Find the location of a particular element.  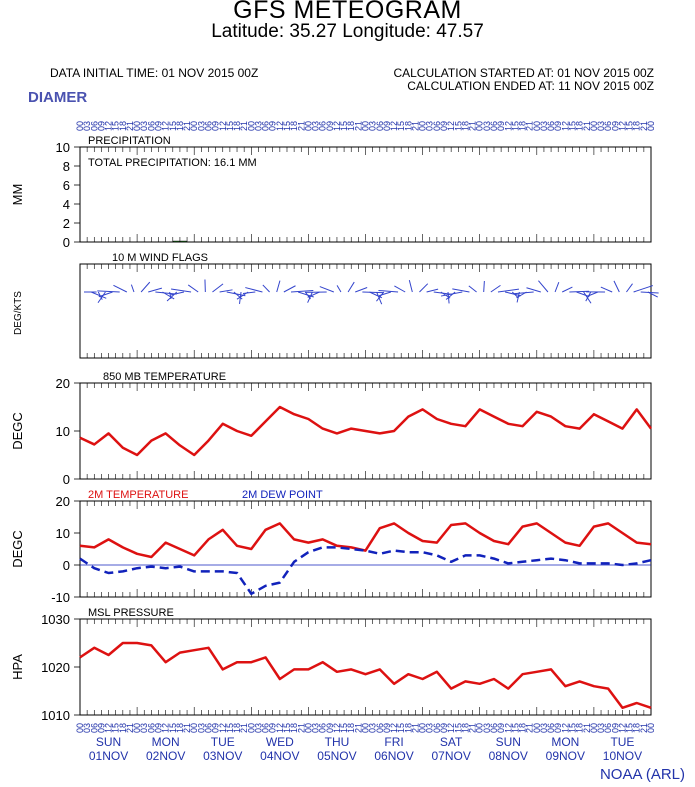

date-label: 03NOV is located at coordinates (222, 756).